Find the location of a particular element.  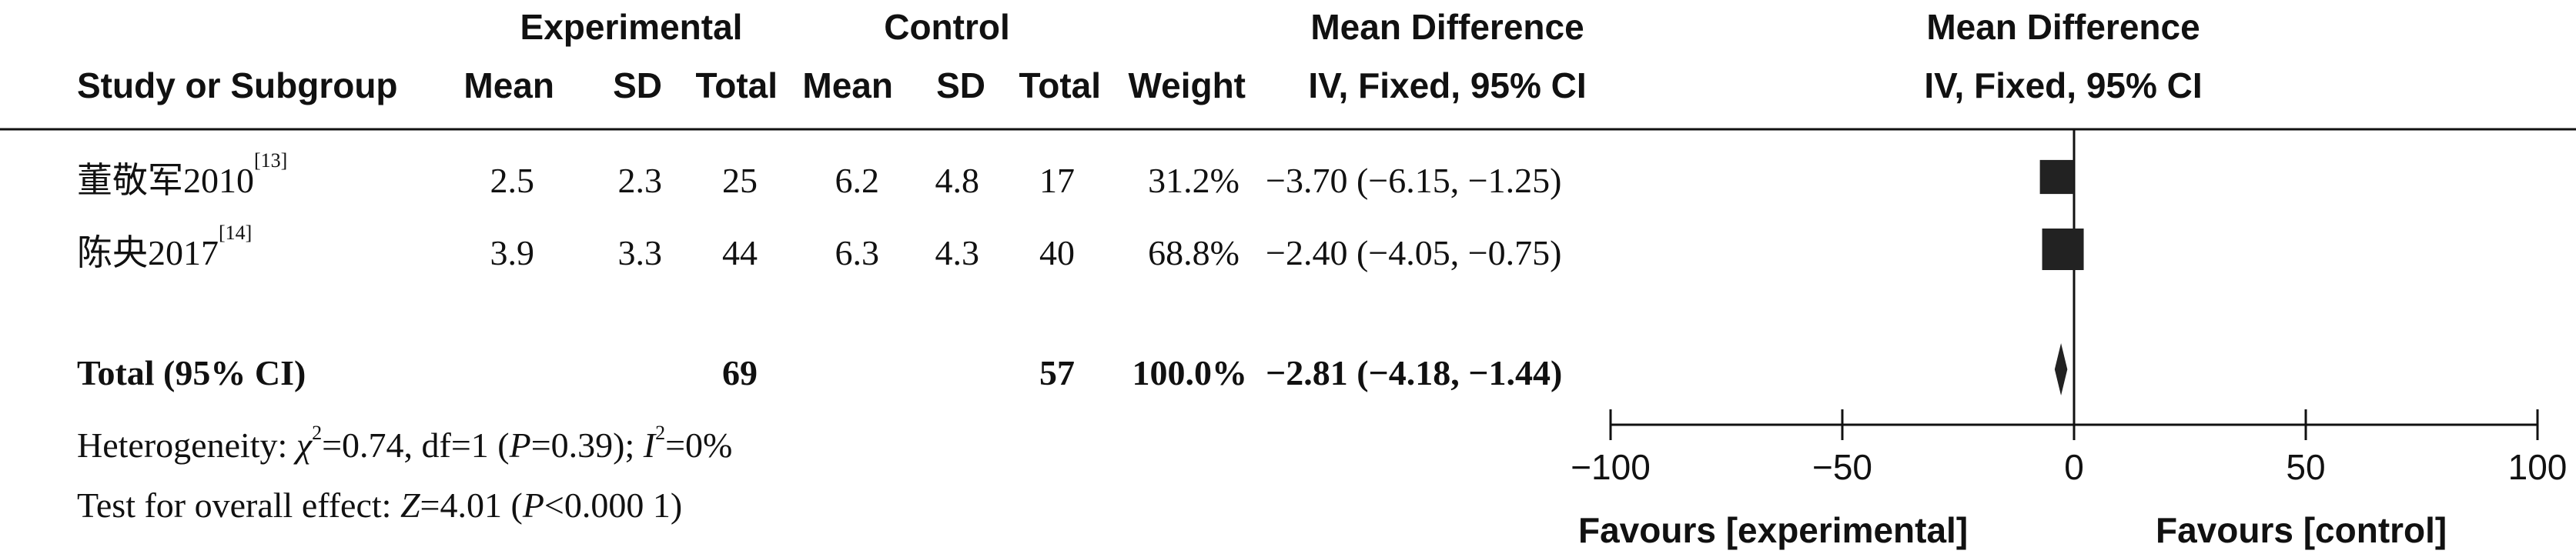

study-1-e-total: 25 is located at coordinates (740, 181).